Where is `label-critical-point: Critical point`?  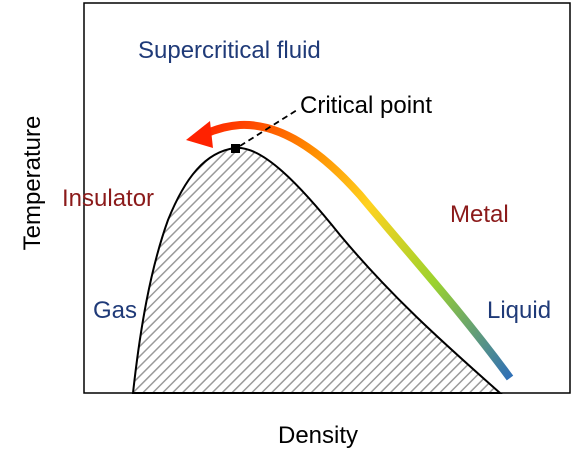
label-critical-point: Critical point is located at coordinates (366, 105).